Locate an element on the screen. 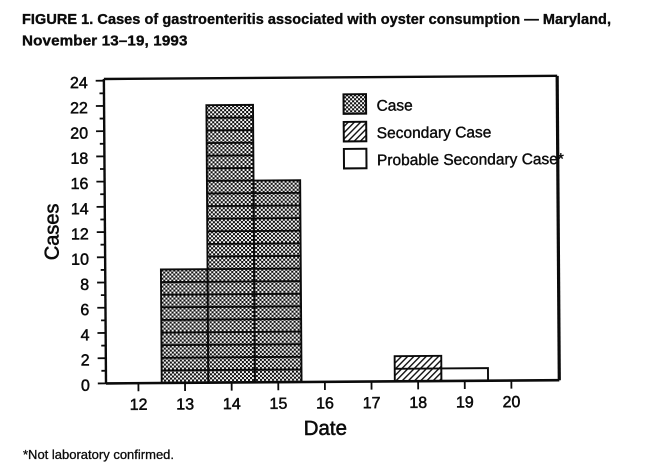 The image size is (650, 473). svg-text: 8 is located at coordinates (84, 285).